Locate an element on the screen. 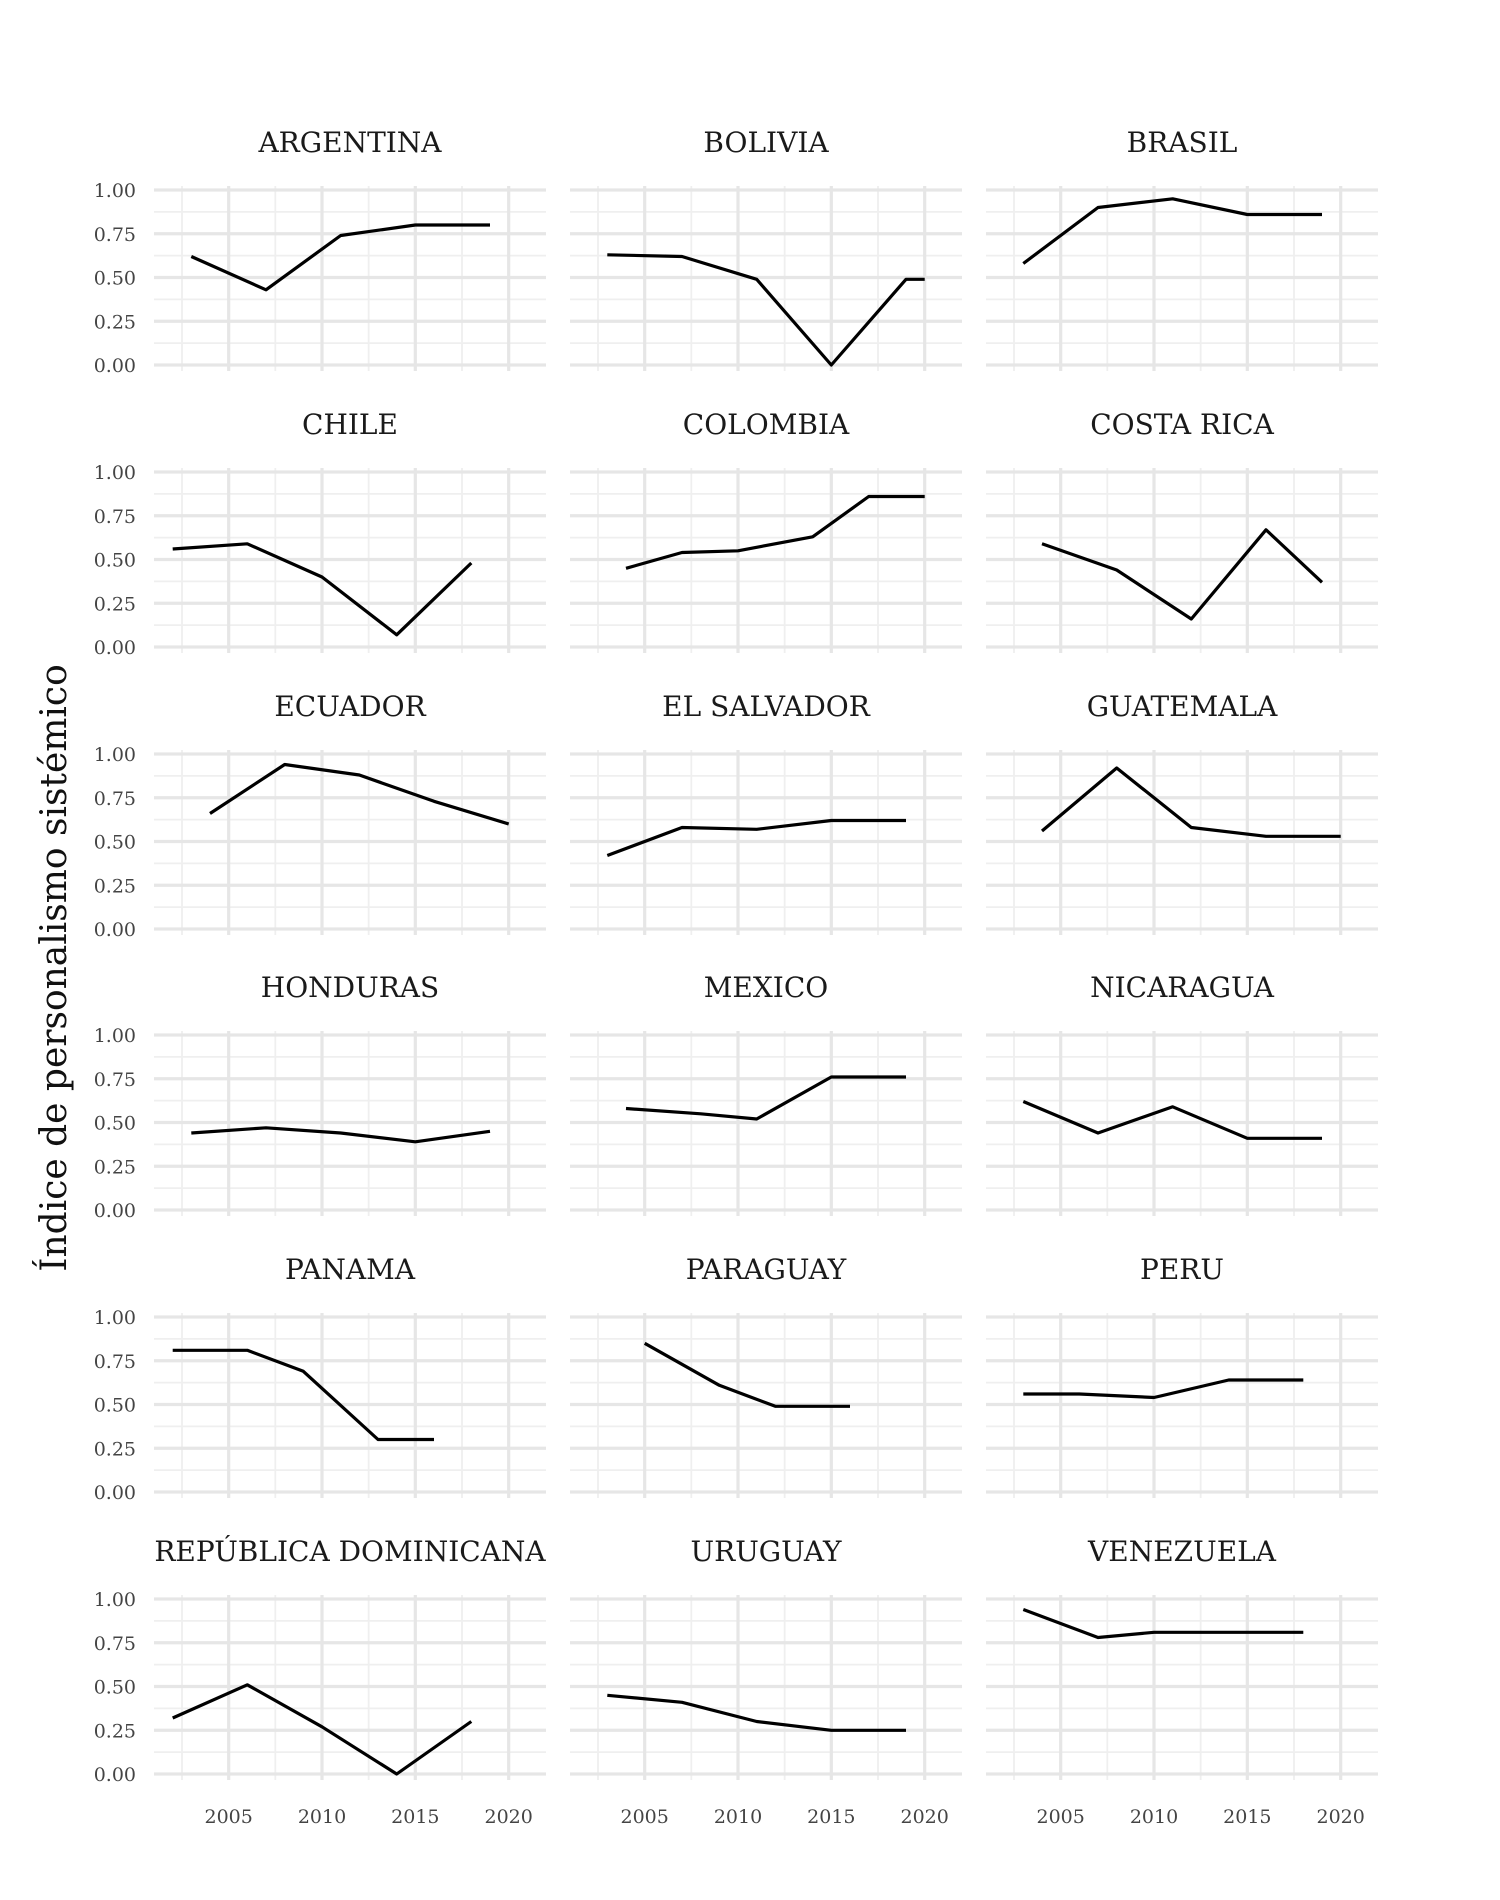  panel-title: CHILE is located at coordinates (350, 424).